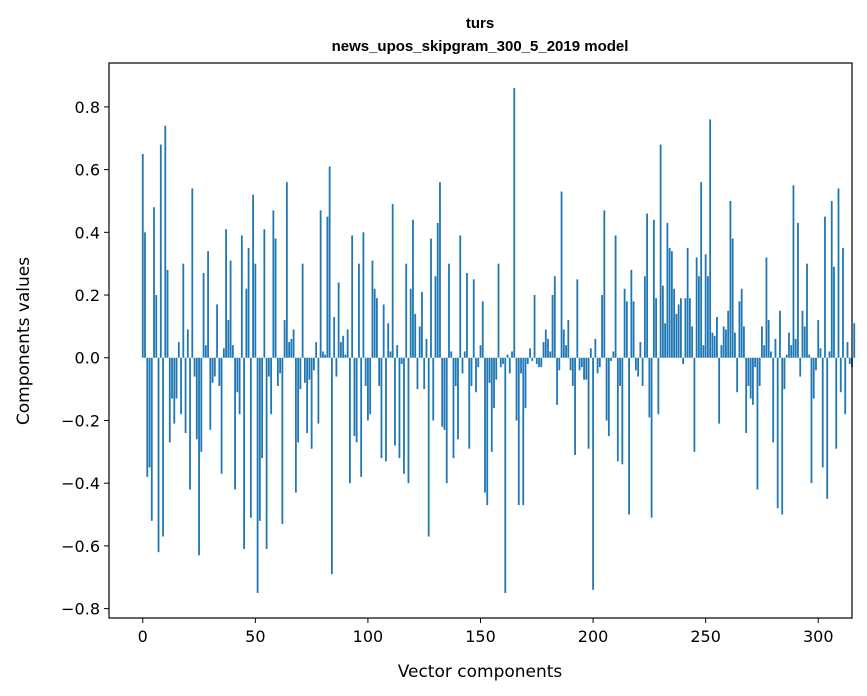 This screenshot has height=696, width=867. I want to click on x-tick-label: 200, so click(593, 636).